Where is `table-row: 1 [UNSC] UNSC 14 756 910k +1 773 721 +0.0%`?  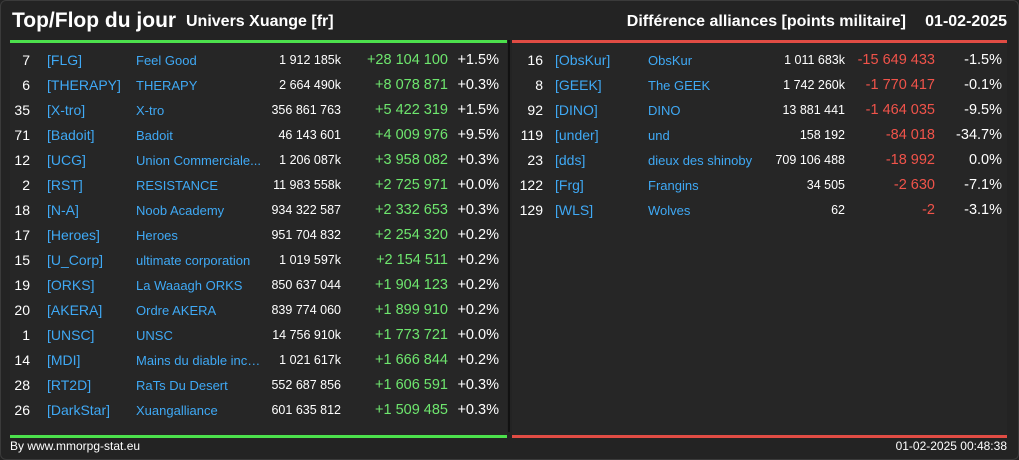 table-row: 1 [UNSC] UNSC 14 756 910k +1 773 721 +0.0% is located at coordinates (258, 335).